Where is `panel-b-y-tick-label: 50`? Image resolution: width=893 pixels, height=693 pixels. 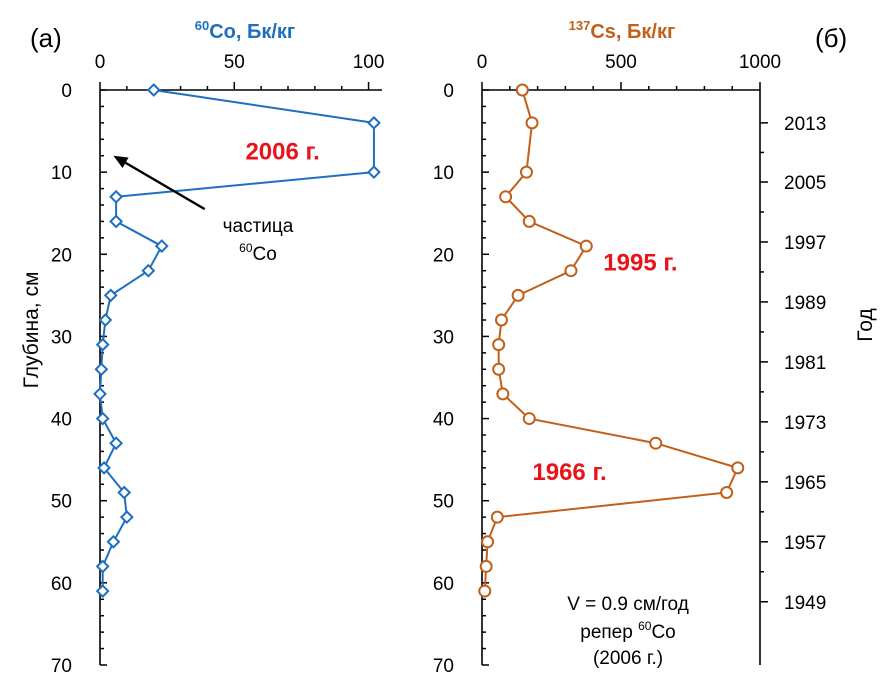
panel-b-y-tick-label: 50 is located at coordinates (443, 502).